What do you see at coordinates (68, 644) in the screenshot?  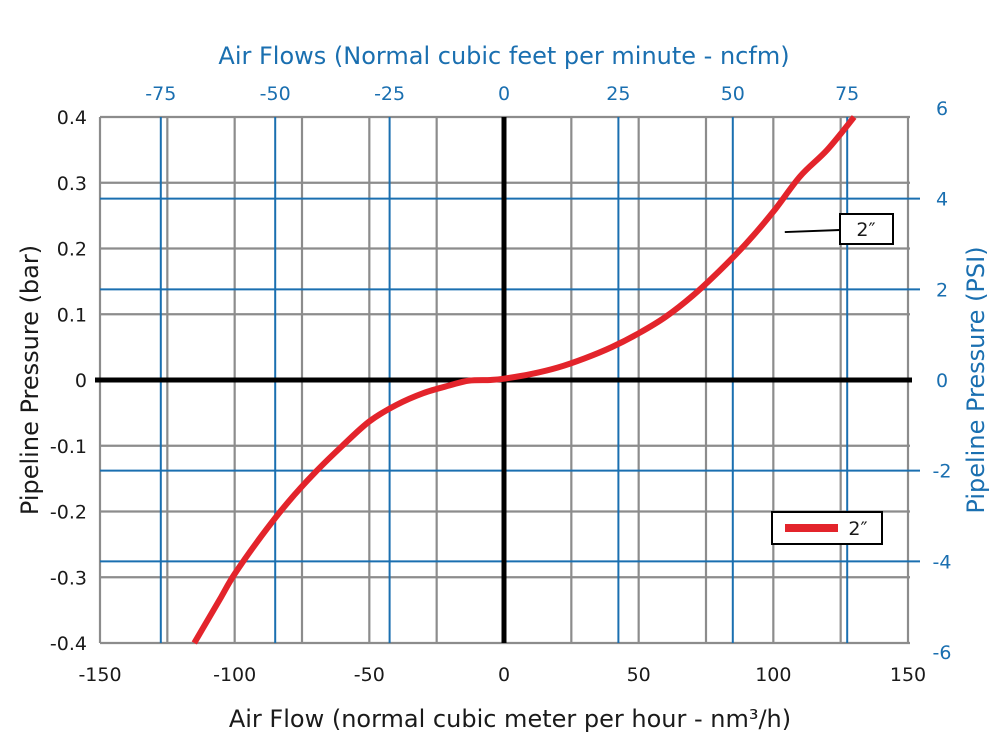 I see `y-tick-label: -0.4` at bounding box center [68, 644].